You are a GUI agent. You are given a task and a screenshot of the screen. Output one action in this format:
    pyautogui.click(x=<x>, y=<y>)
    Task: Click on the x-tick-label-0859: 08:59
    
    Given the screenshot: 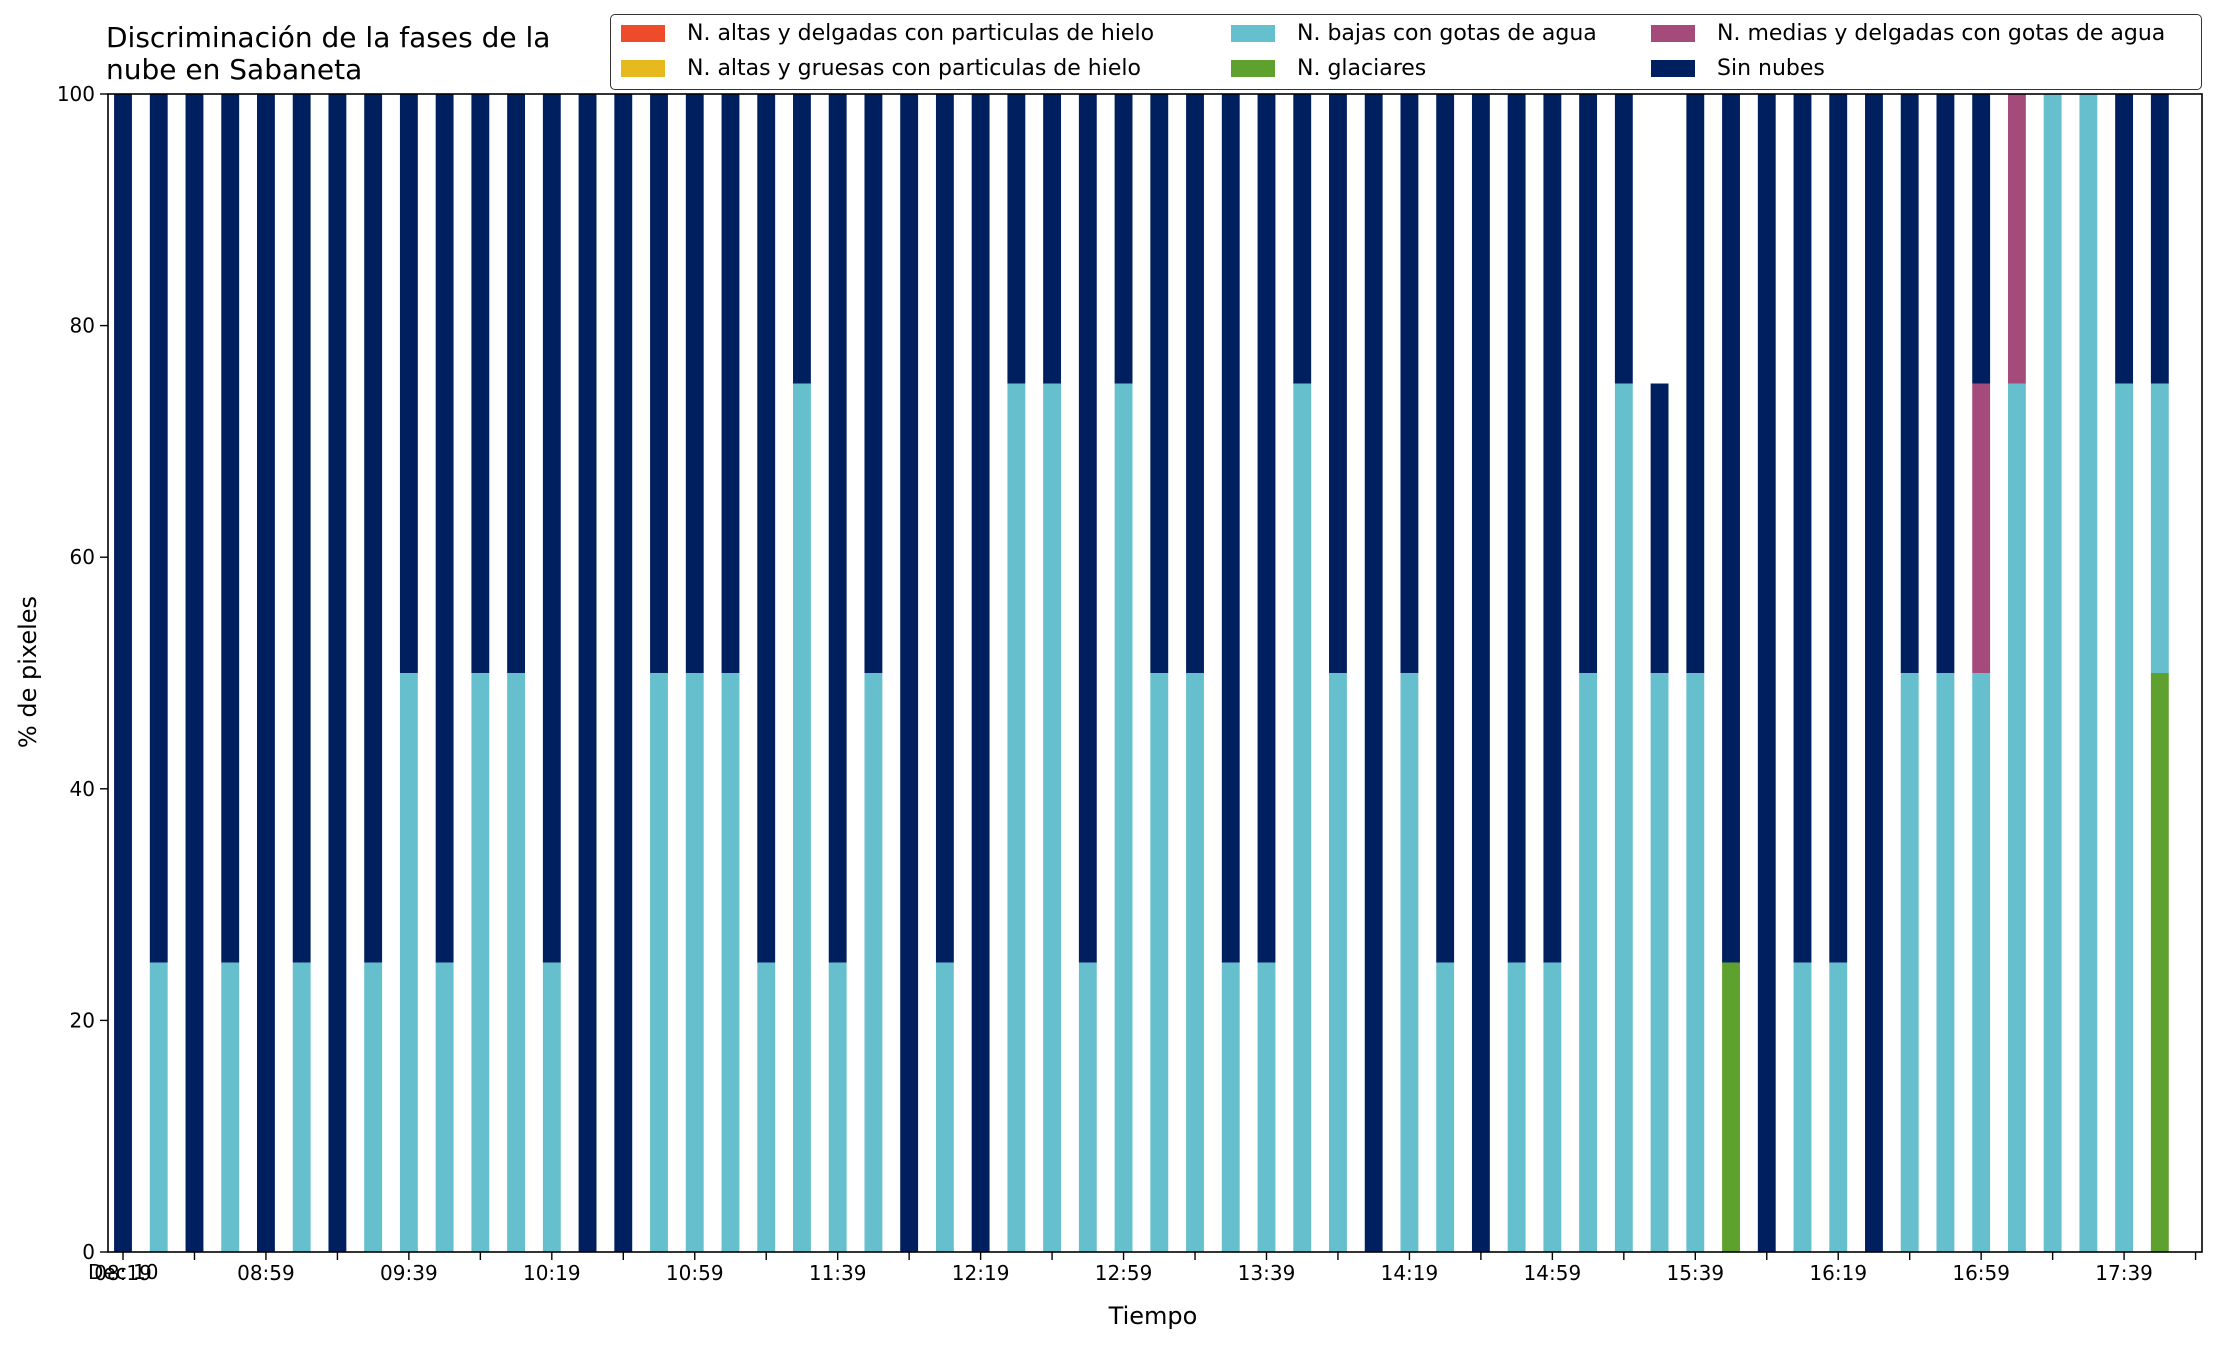 What is the action you would take?
    pyautogui.click(x=266, y=1273)
    